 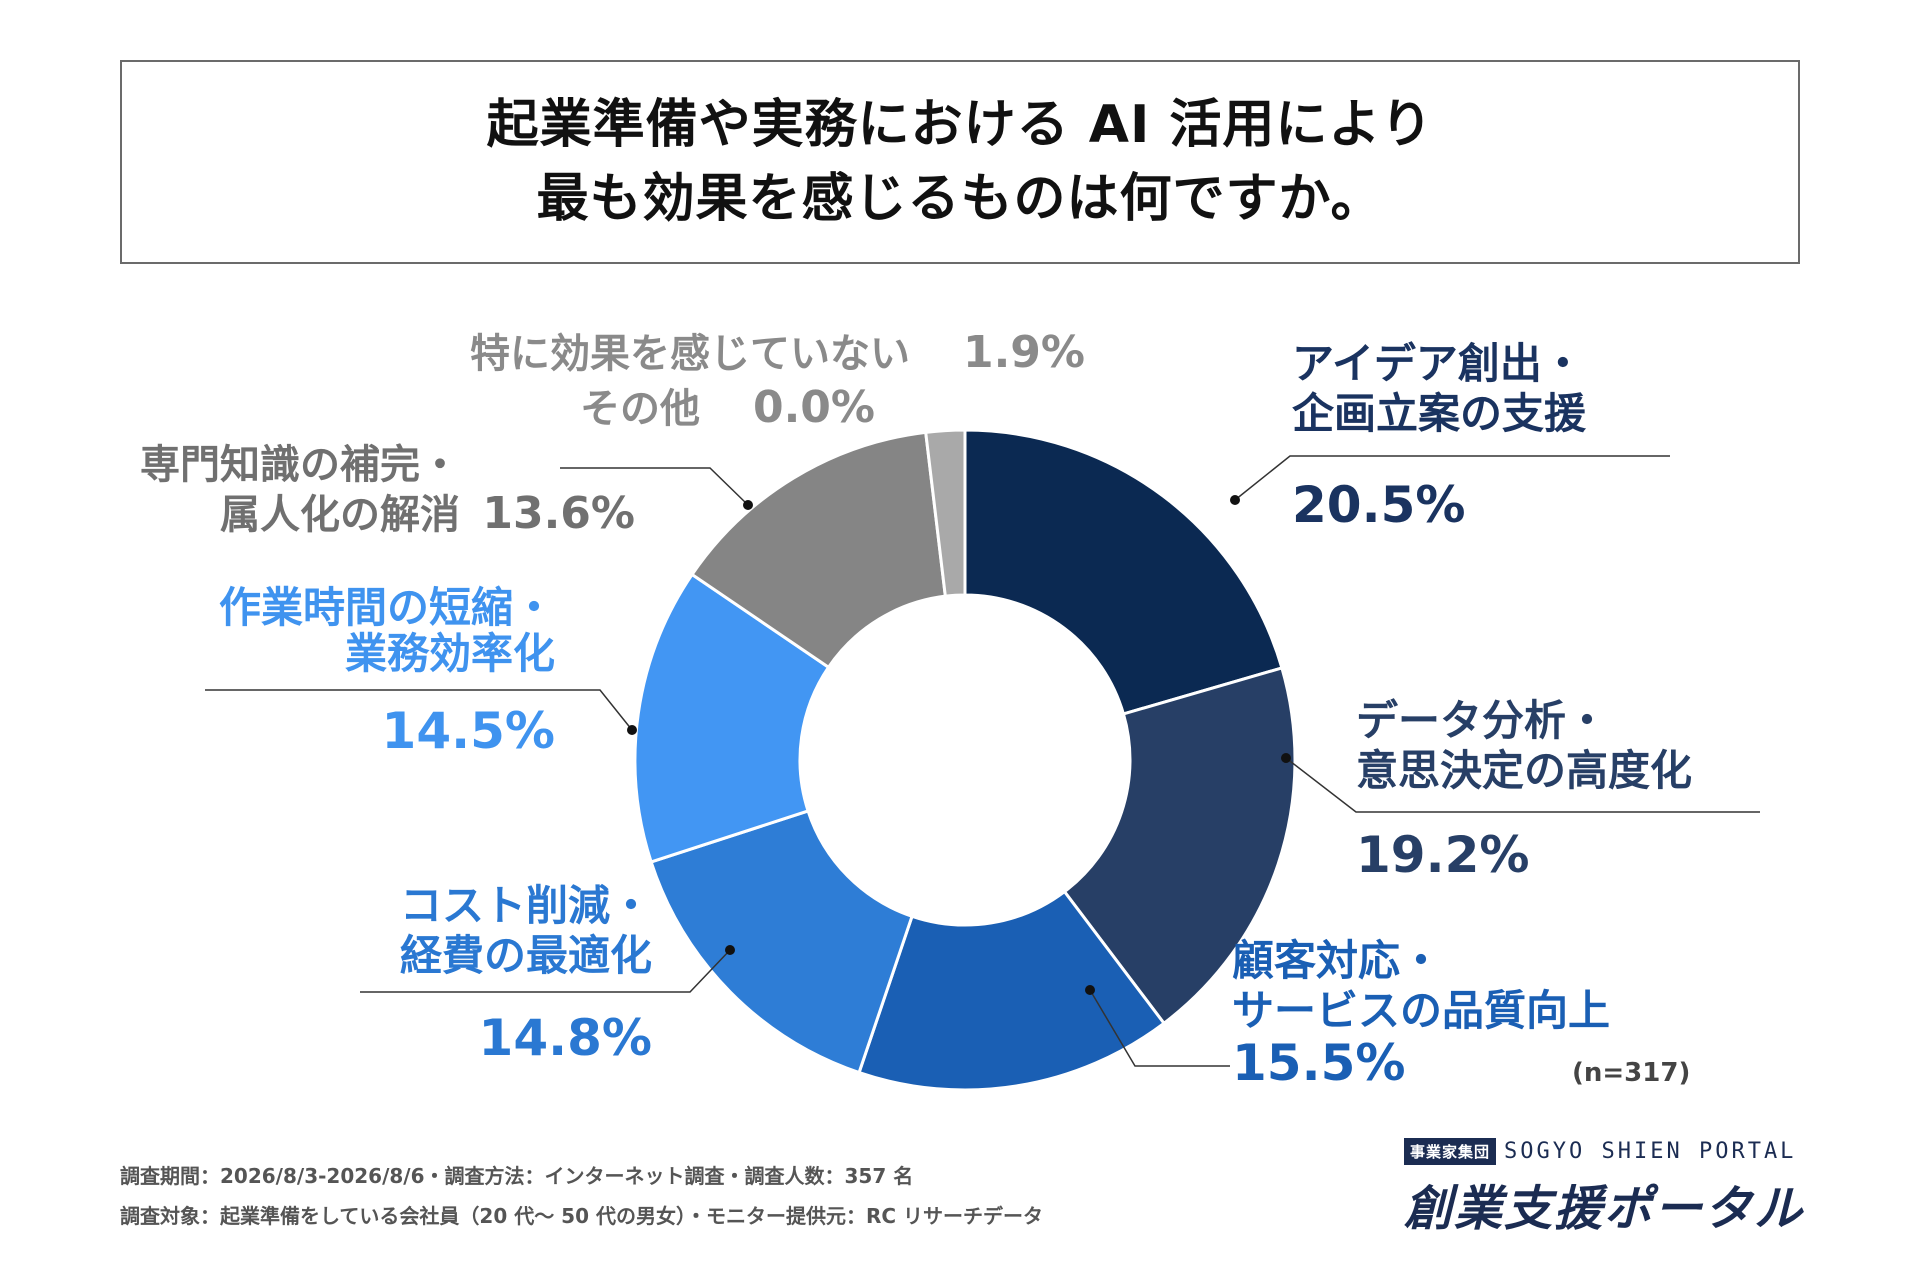 I want to click on slice-label-4: 作業時間の短縮・業務効率化 14.5%, so click(x=387, y=671).